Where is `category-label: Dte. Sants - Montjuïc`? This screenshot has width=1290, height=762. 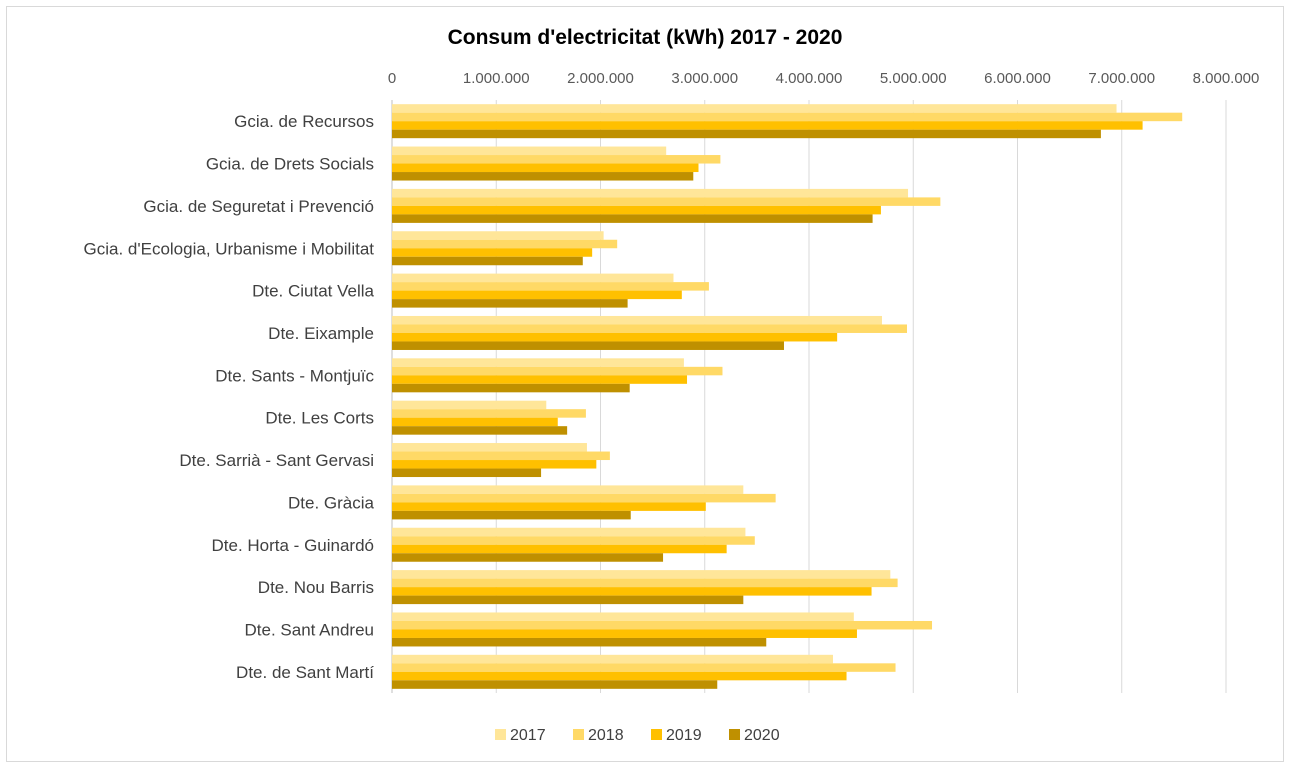
category-label: Dte. Sants - Montjuïc is located at coordinates (294, 375).